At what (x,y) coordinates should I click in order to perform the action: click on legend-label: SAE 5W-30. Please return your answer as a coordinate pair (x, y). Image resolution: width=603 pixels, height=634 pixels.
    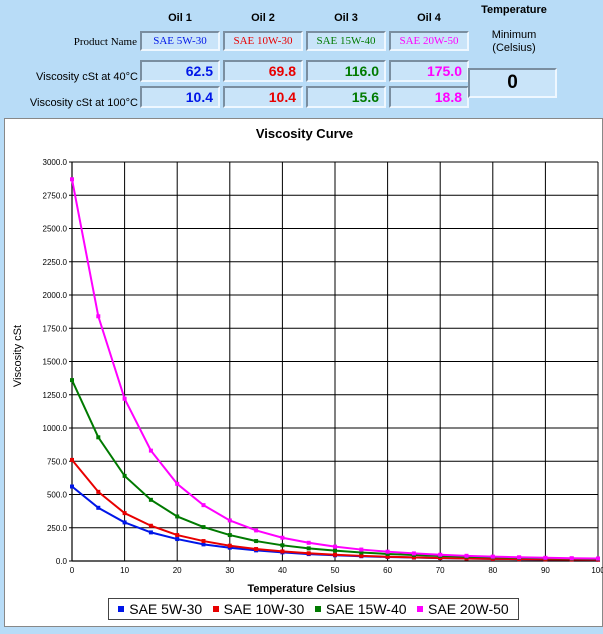
    Looking at the image, I should click on (166, 609).